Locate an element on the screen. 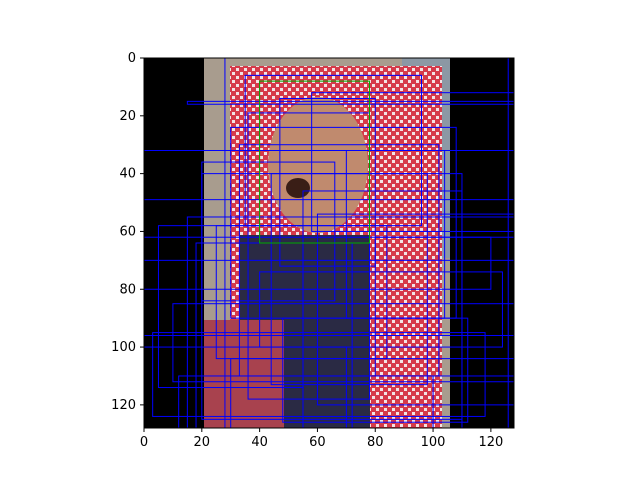 This screenshot has width=640, height=480. y-tick-label: 80 is located at coordinates (127, 289).